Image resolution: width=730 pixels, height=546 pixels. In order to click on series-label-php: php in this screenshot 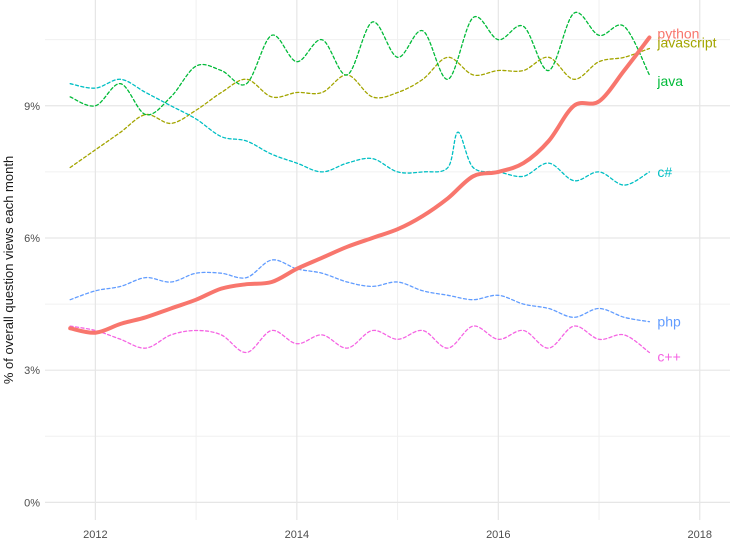, I will do `click(669, 322)`.